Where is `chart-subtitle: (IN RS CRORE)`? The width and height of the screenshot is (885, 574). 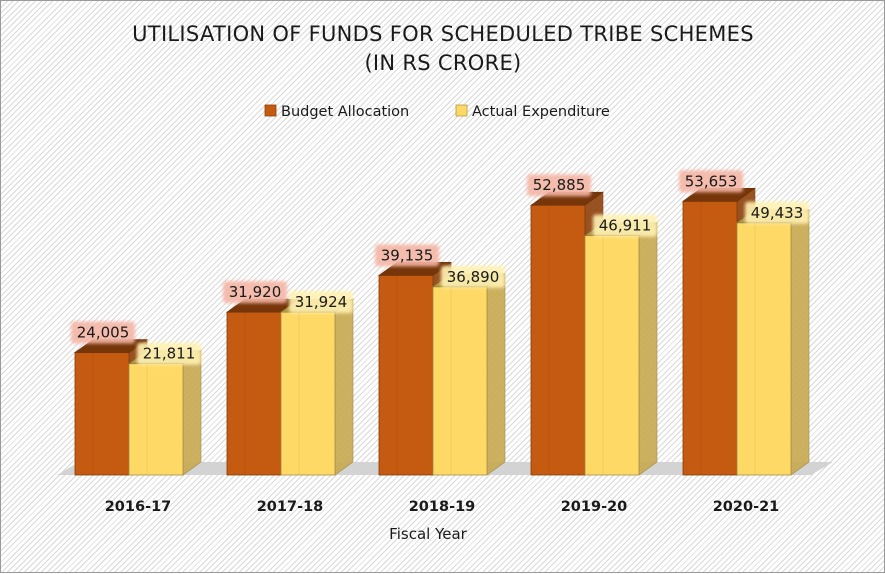
chart-subtitle: (IN RS CRORE) is located at coordinates (442, 63).